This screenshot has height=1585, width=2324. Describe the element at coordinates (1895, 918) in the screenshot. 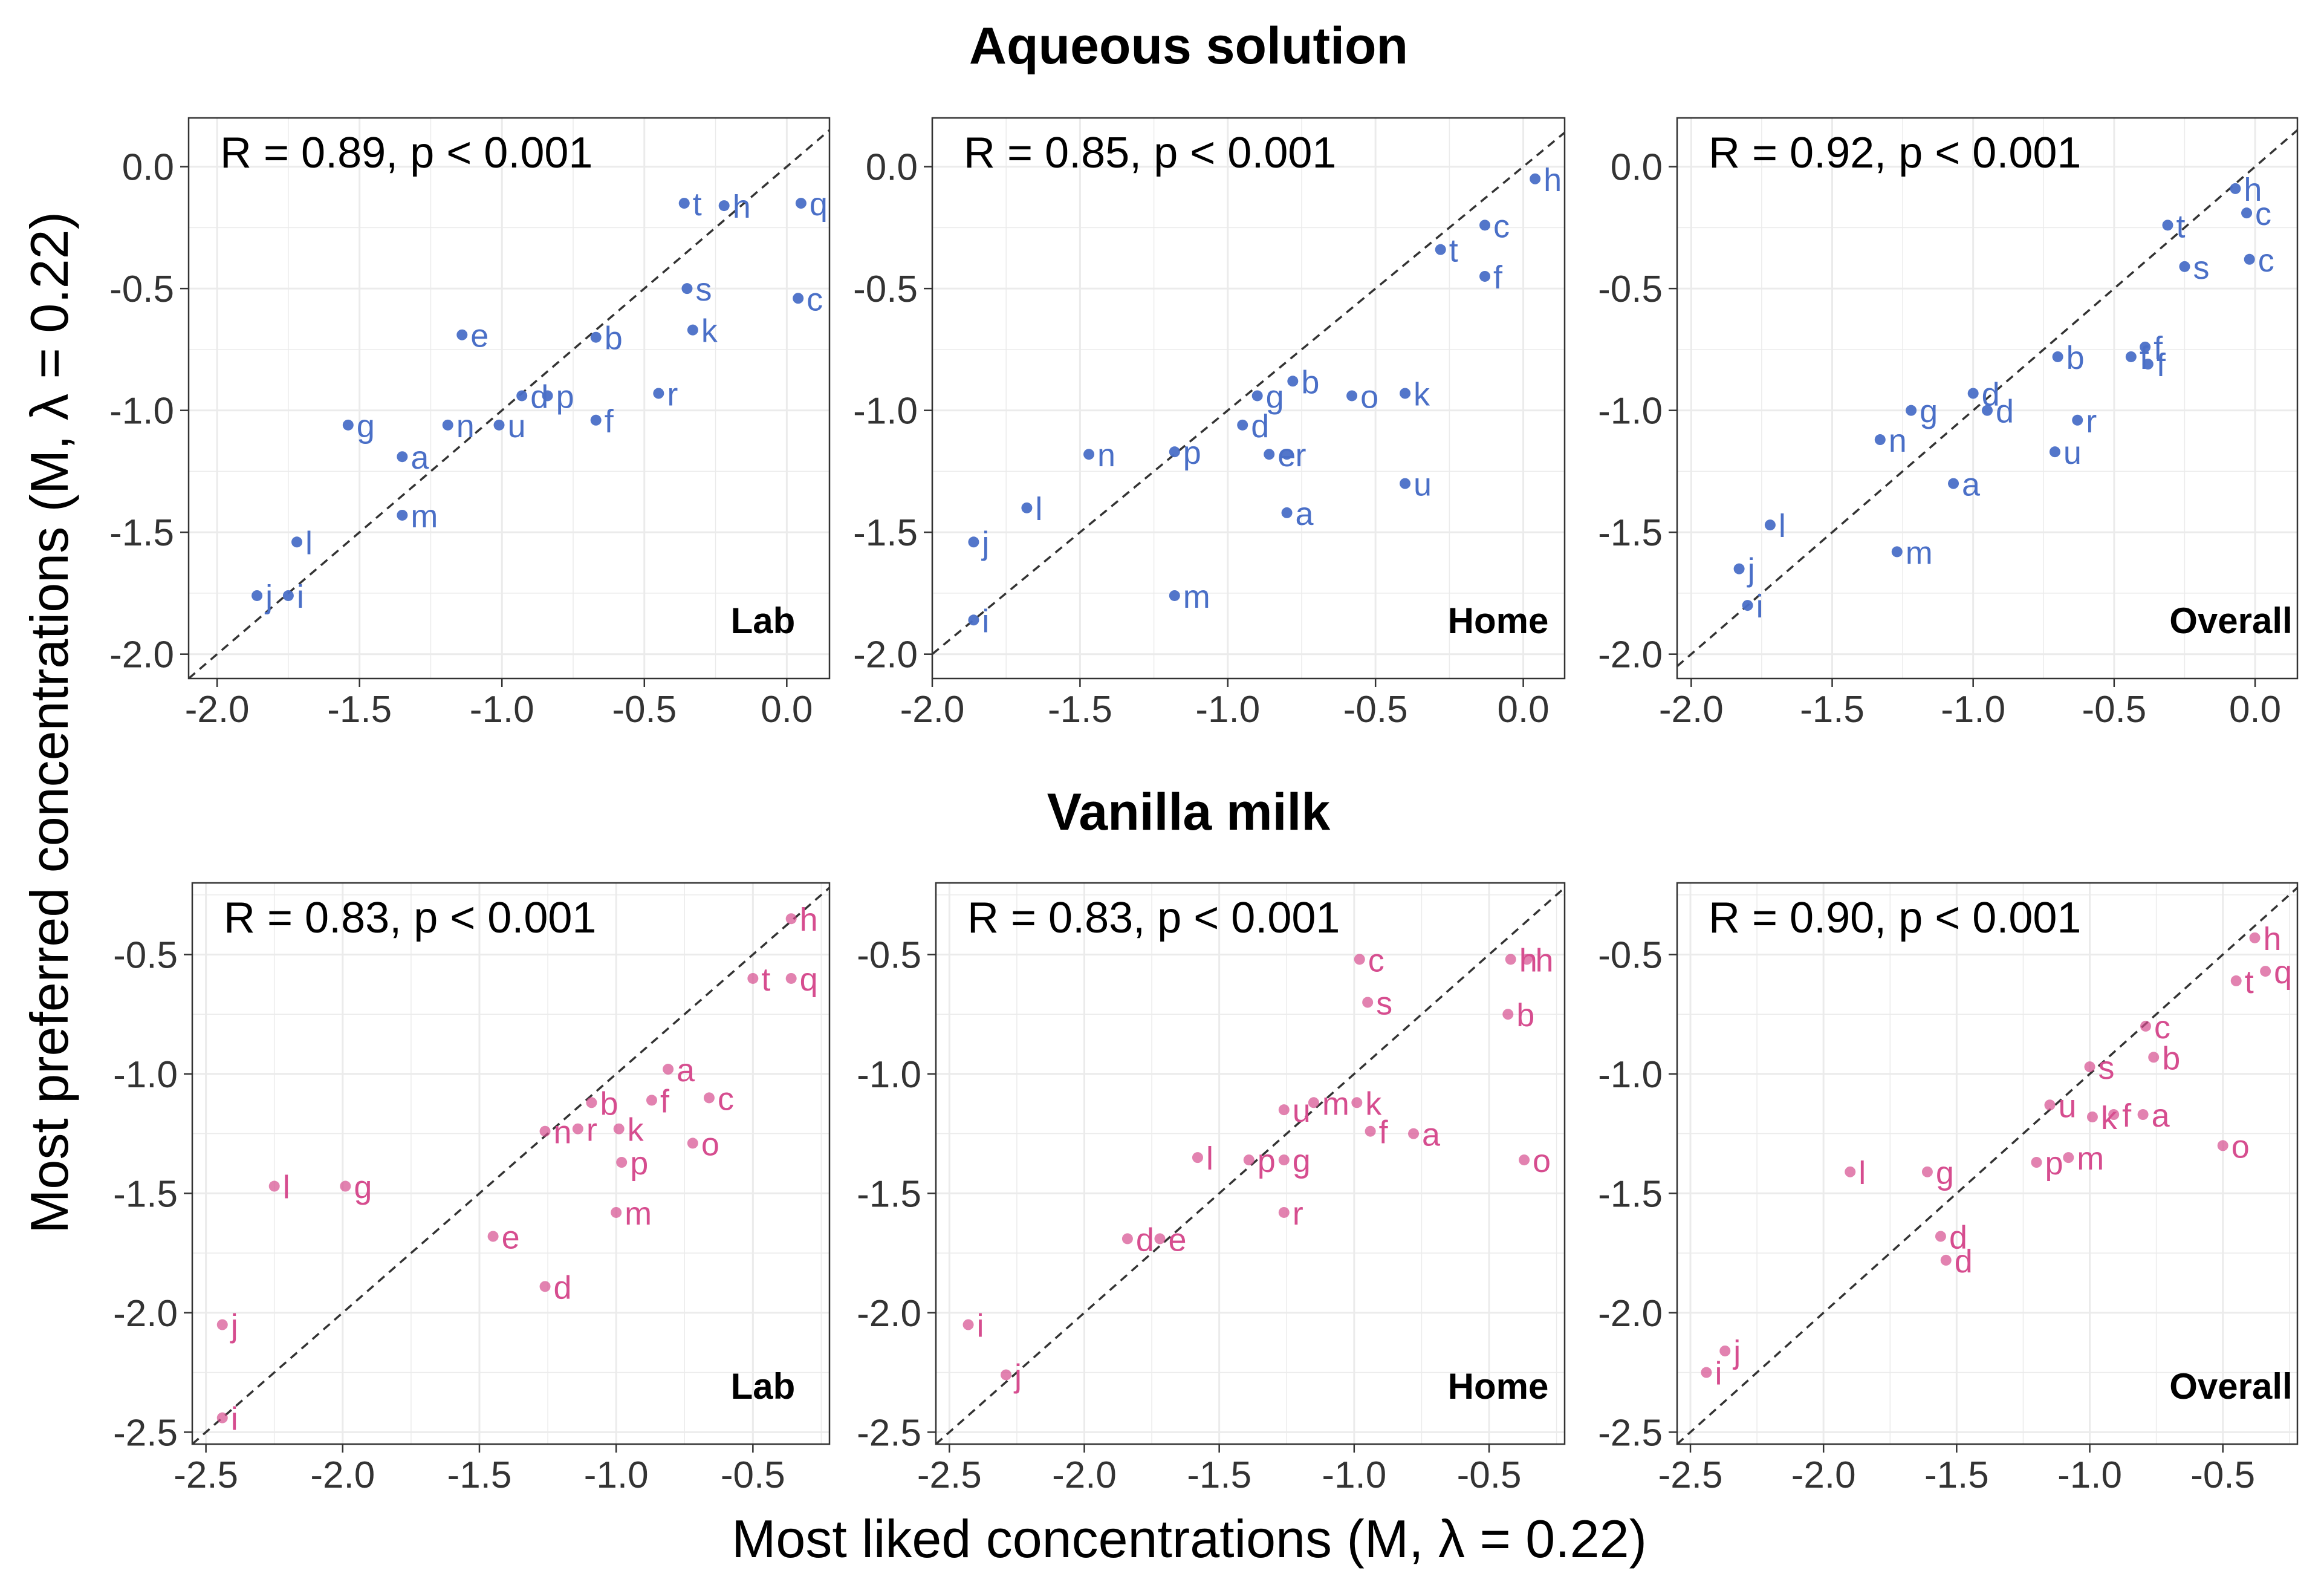

I see `stat-annotation: R = 0.90, p < 0.001` at that location.